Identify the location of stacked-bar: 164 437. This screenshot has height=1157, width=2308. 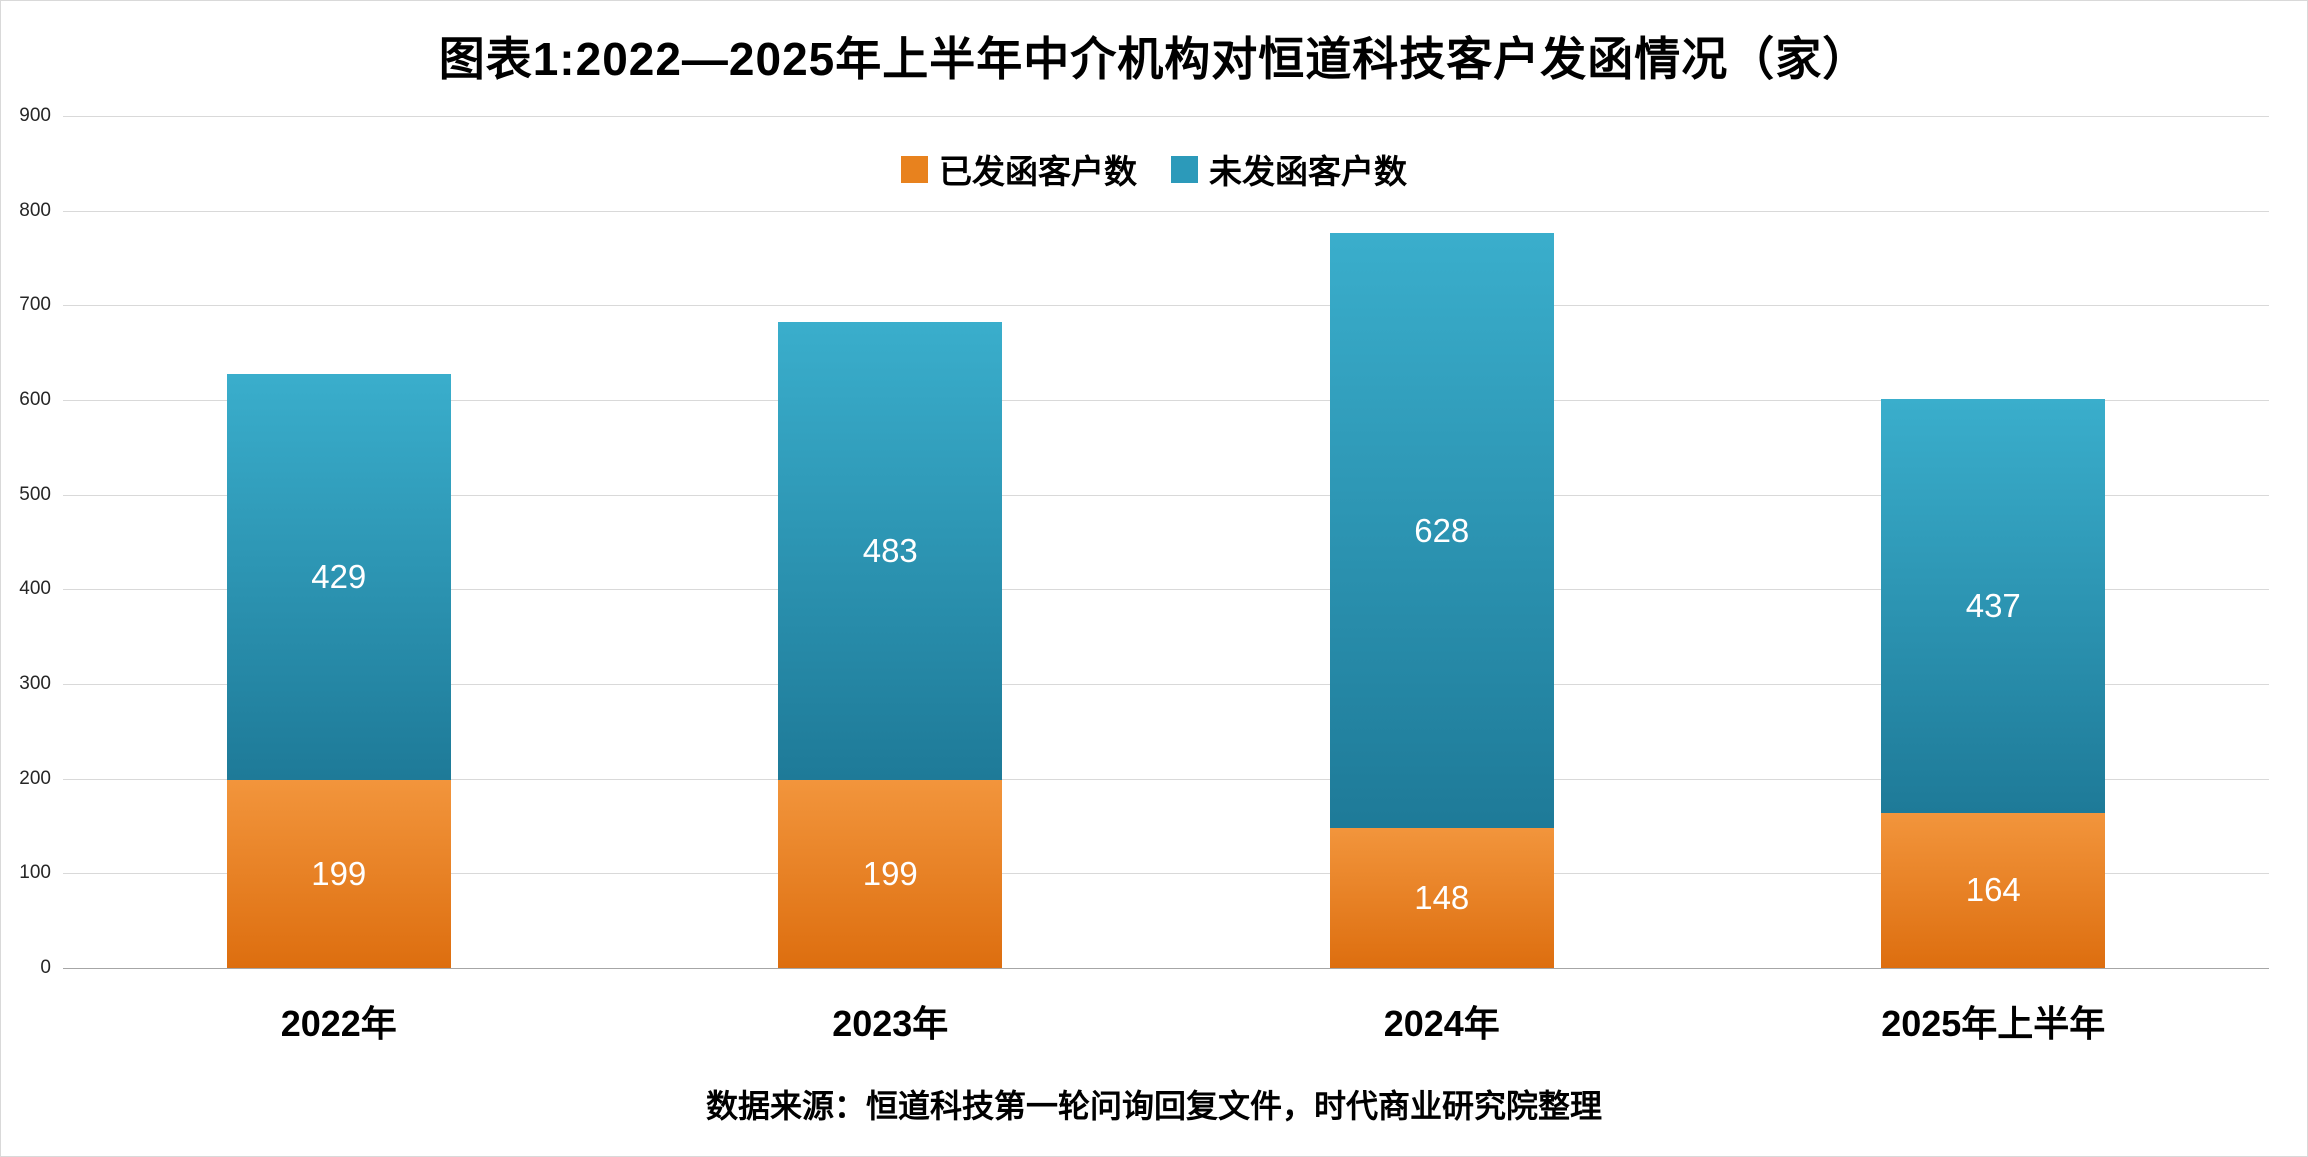
(1993, 542).